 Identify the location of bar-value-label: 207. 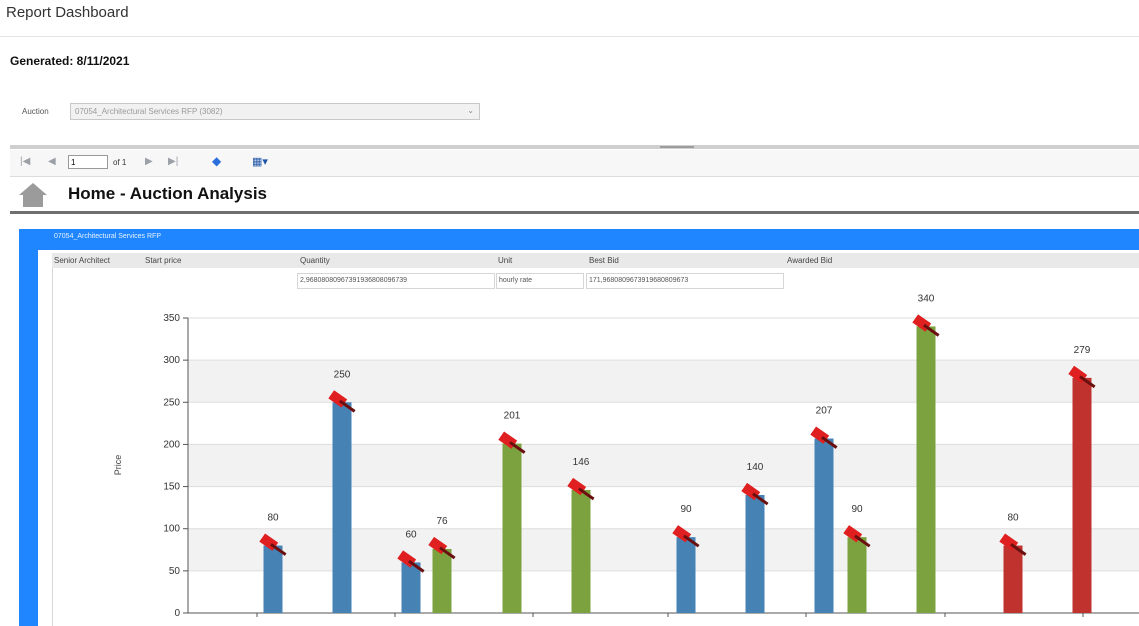
(824, 411).